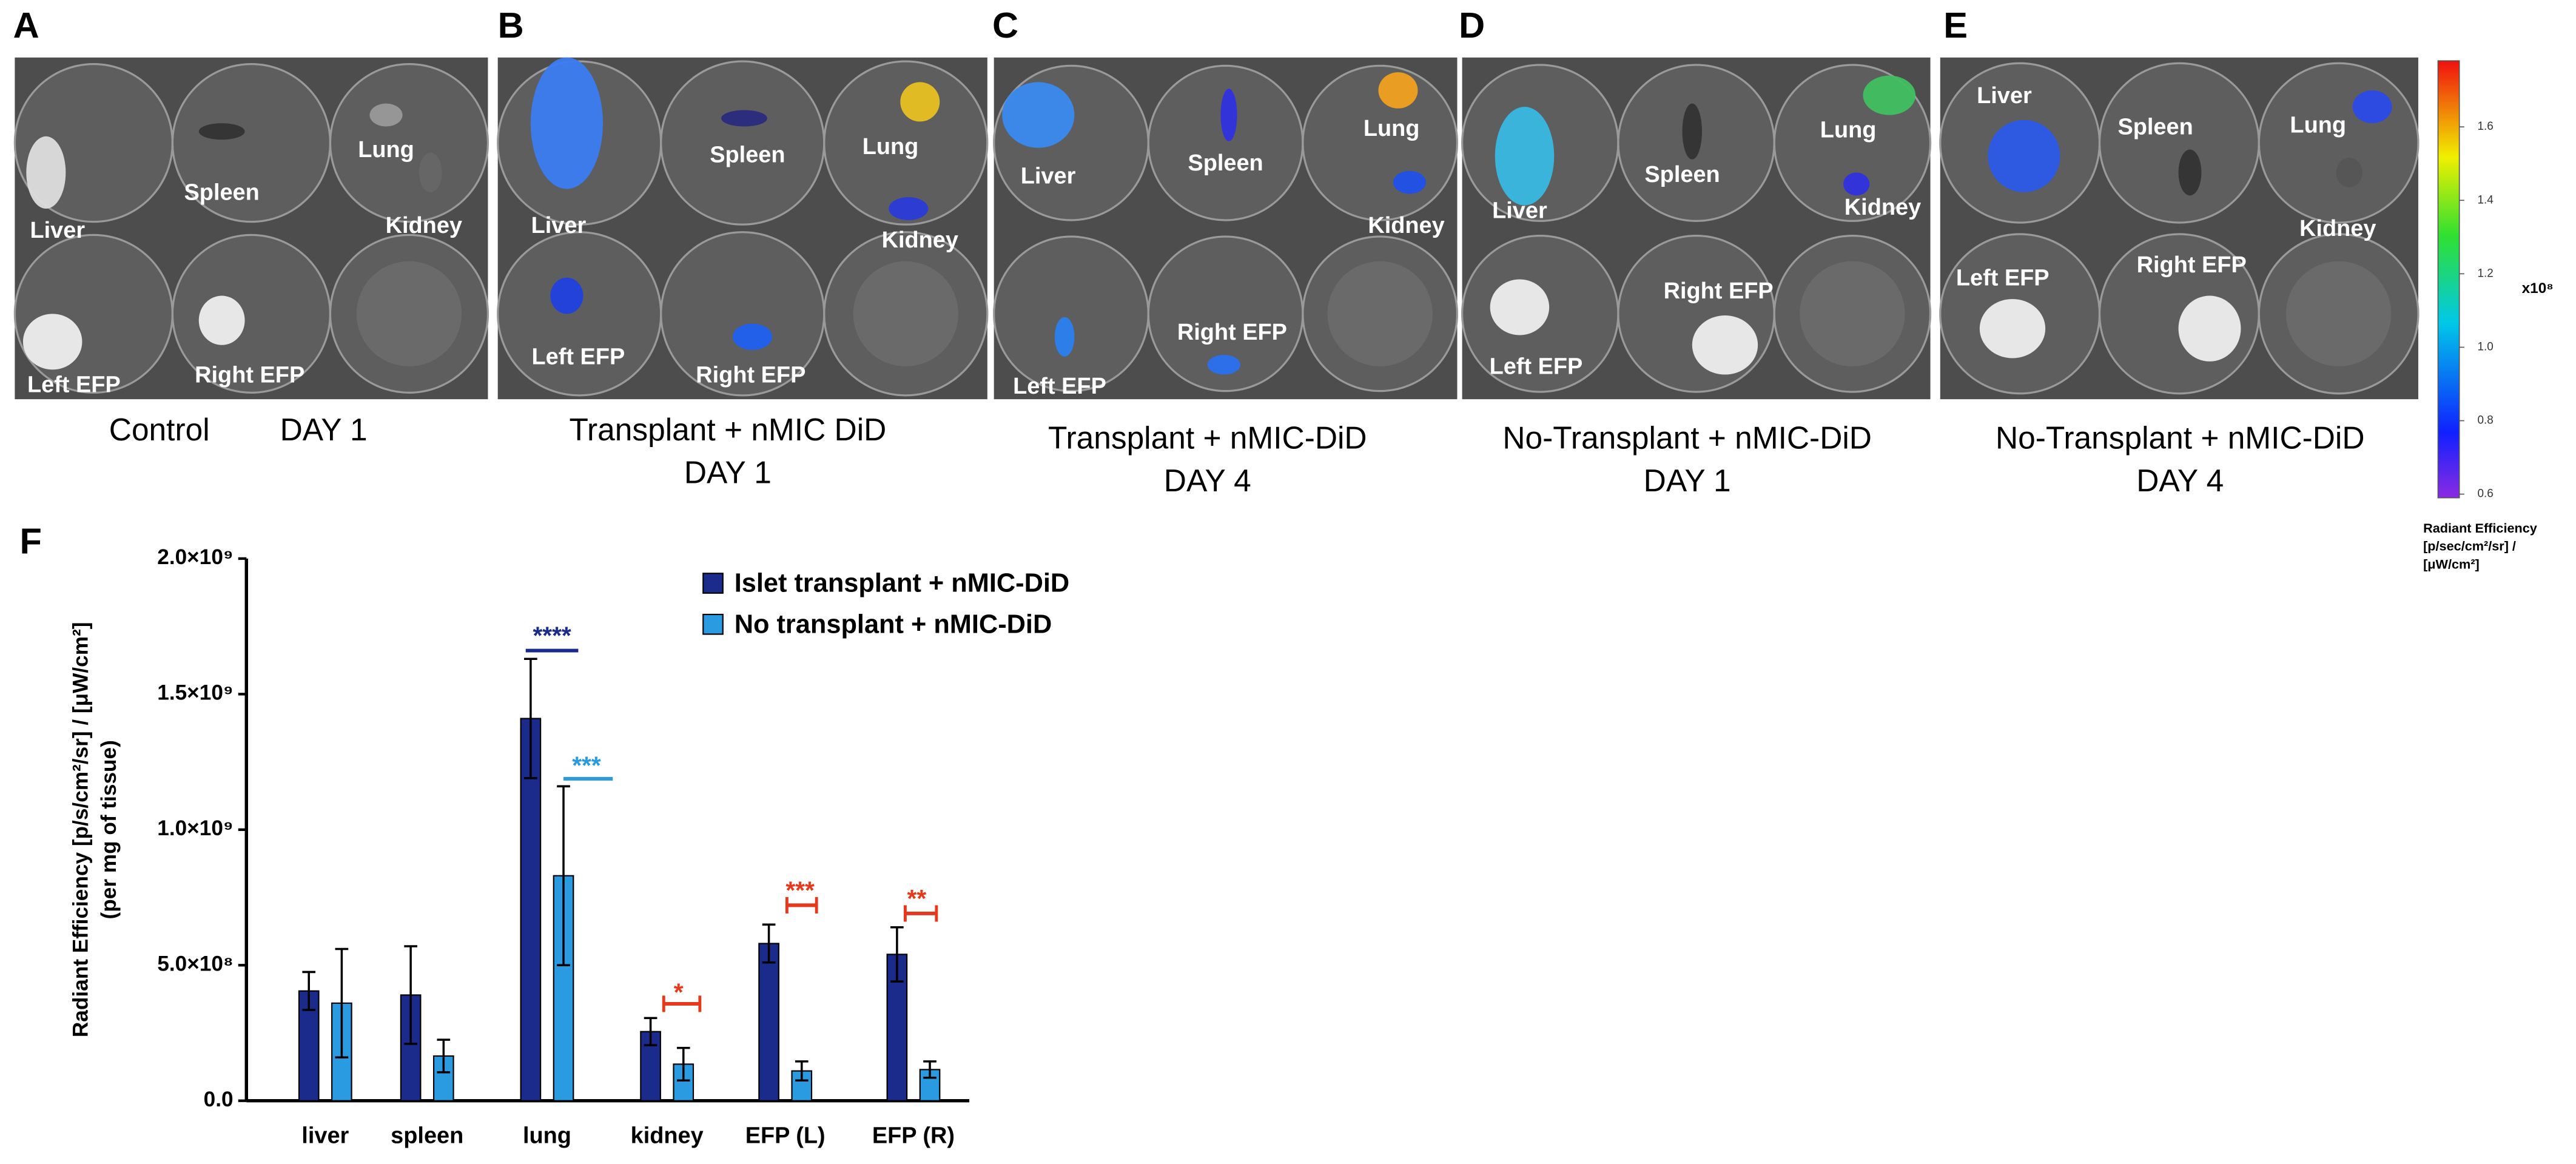 The width and height of the screenshot is (2576, 1164). Describe the element at coordinates (531, 910) in the screenshot. I see `bar` at that location.